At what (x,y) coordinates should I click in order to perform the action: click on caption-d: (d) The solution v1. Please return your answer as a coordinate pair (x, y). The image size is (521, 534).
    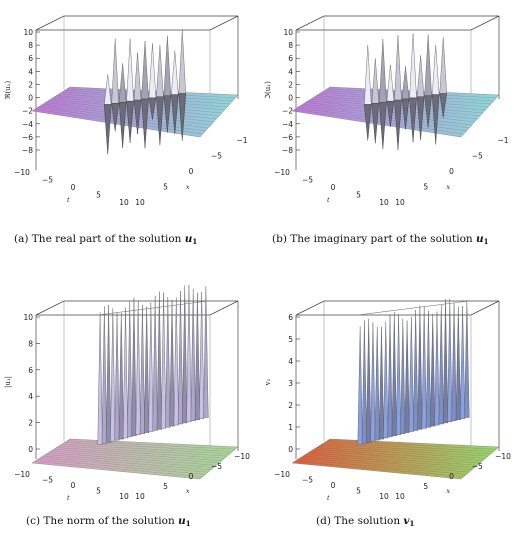
    Looking at the image, I should click on (365, 521).